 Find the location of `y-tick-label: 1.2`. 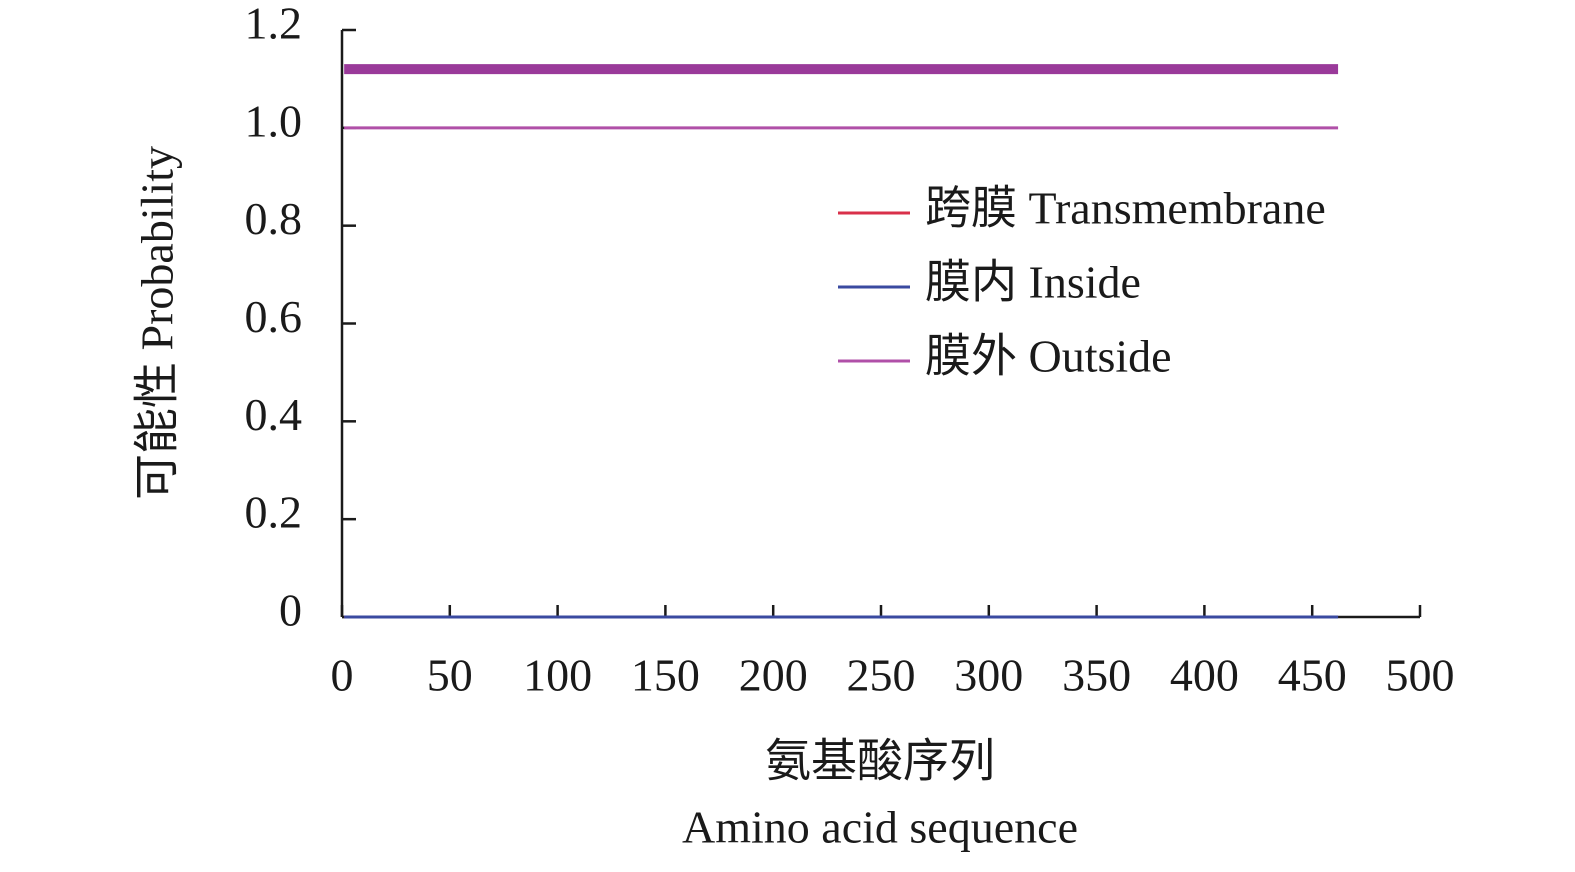

y-tick-label: 1.2 is located at coordinates (274, 24).